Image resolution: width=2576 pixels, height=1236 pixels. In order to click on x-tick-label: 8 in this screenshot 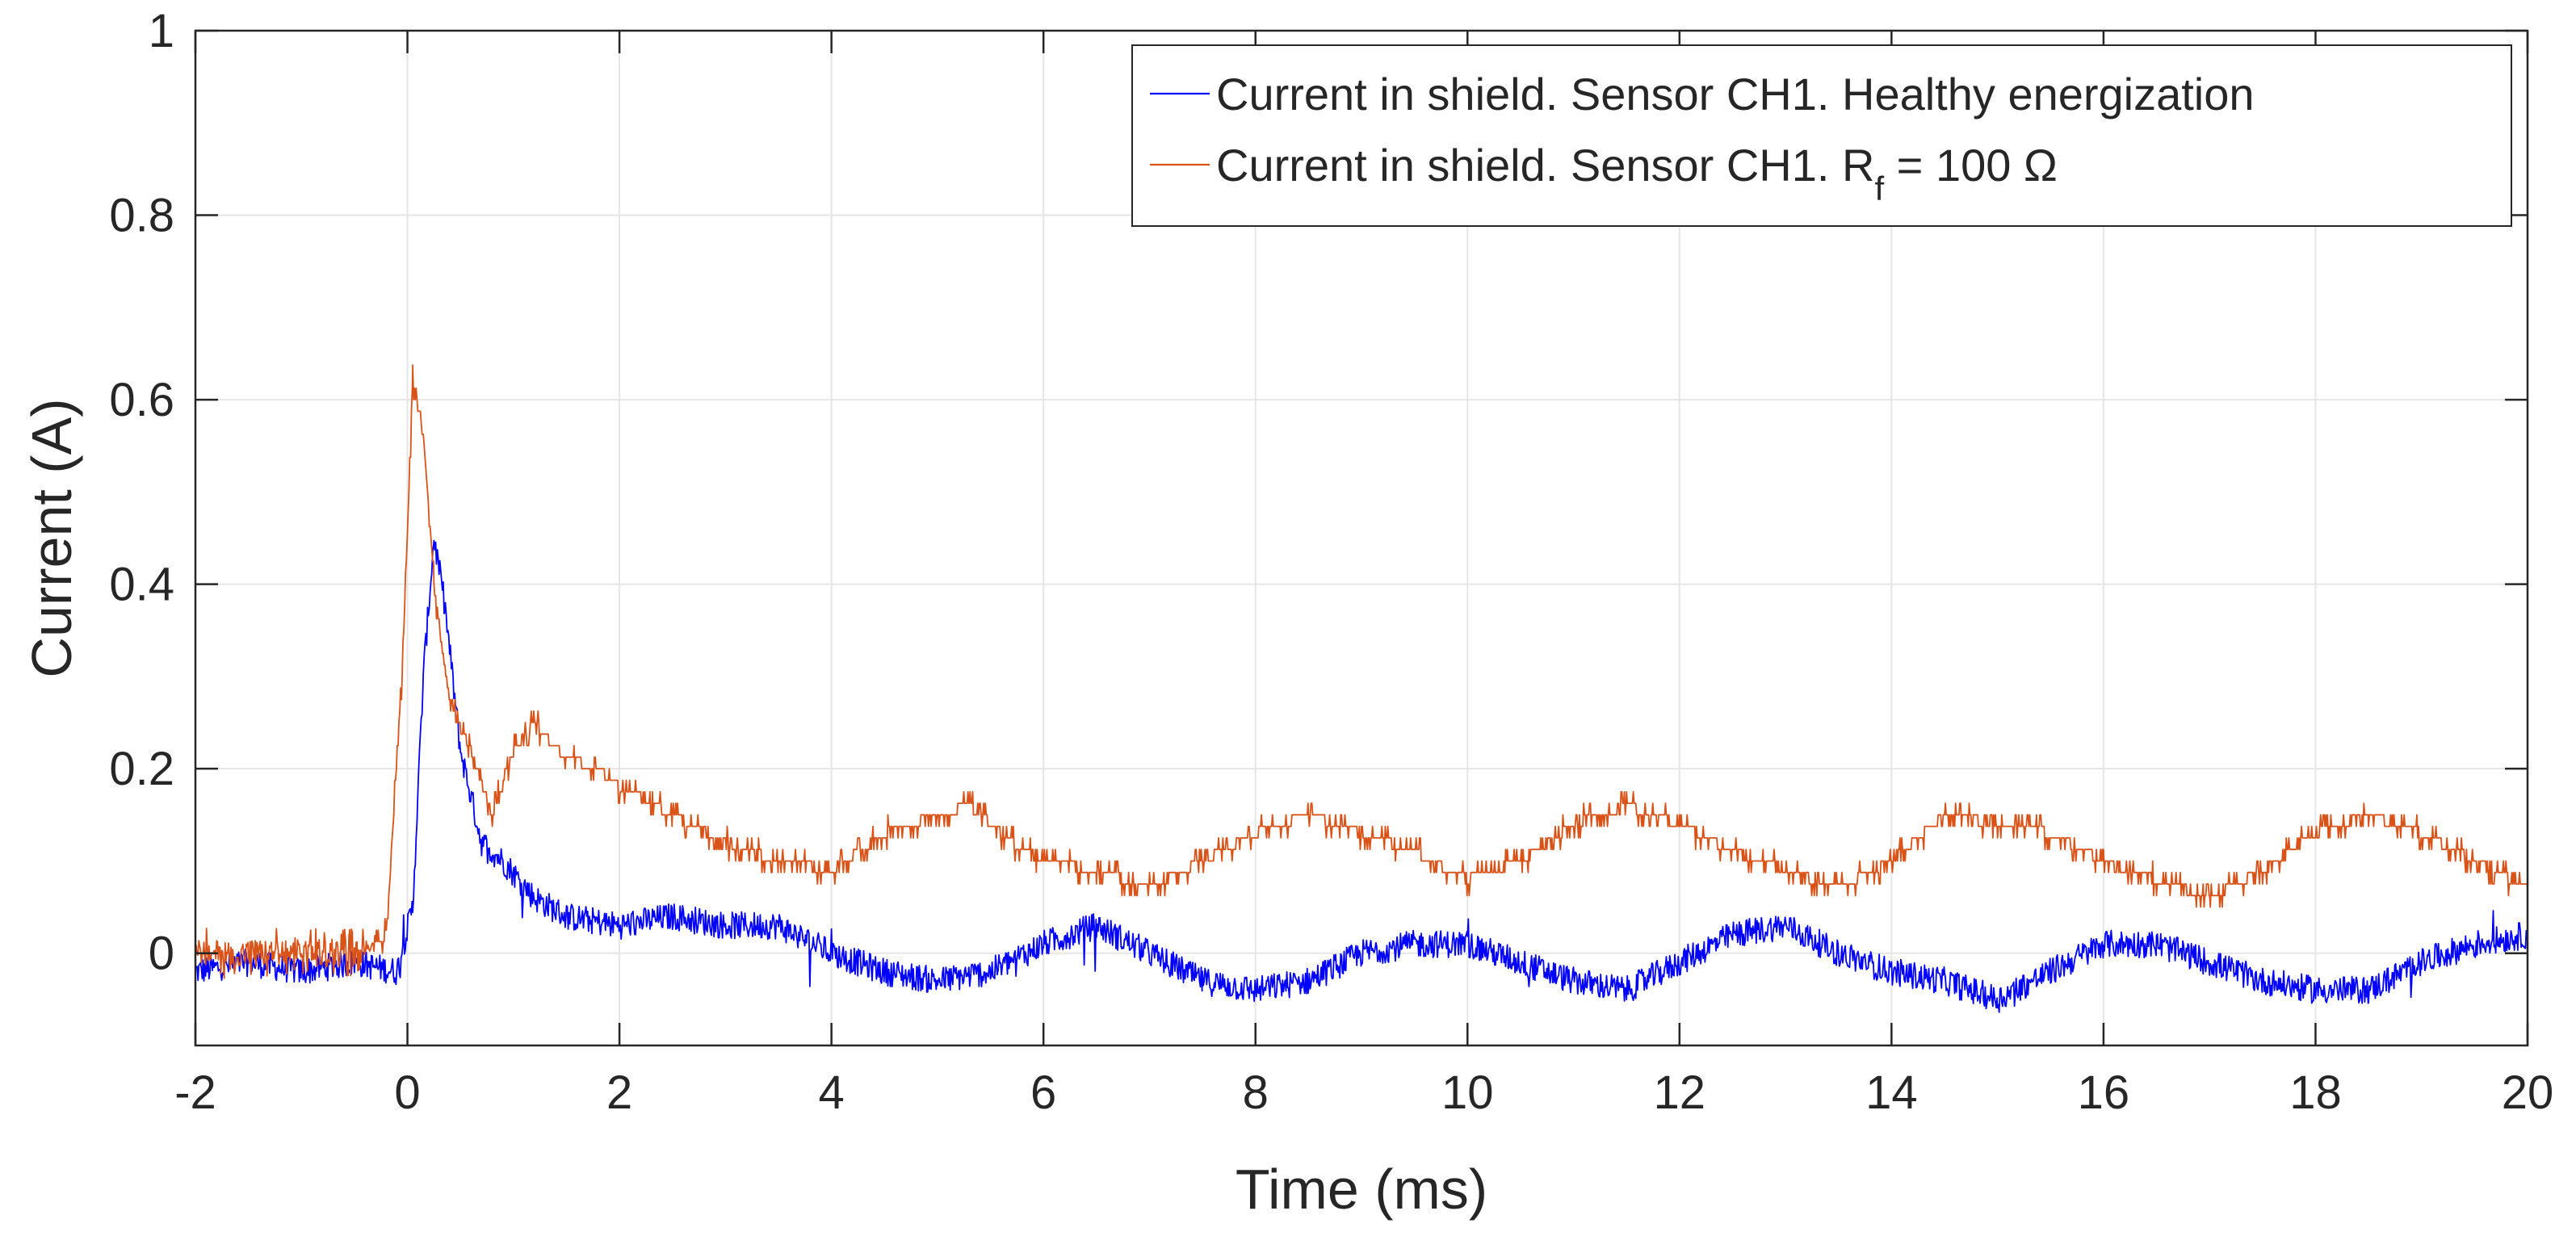, I will do `click(1256, 1092)`.